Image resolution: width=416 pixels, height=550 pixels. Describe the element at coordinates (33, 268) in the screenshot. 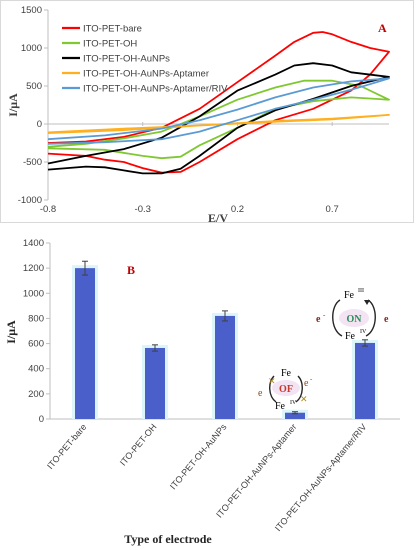

I see `y-tick-label-b: 1200` at that location.